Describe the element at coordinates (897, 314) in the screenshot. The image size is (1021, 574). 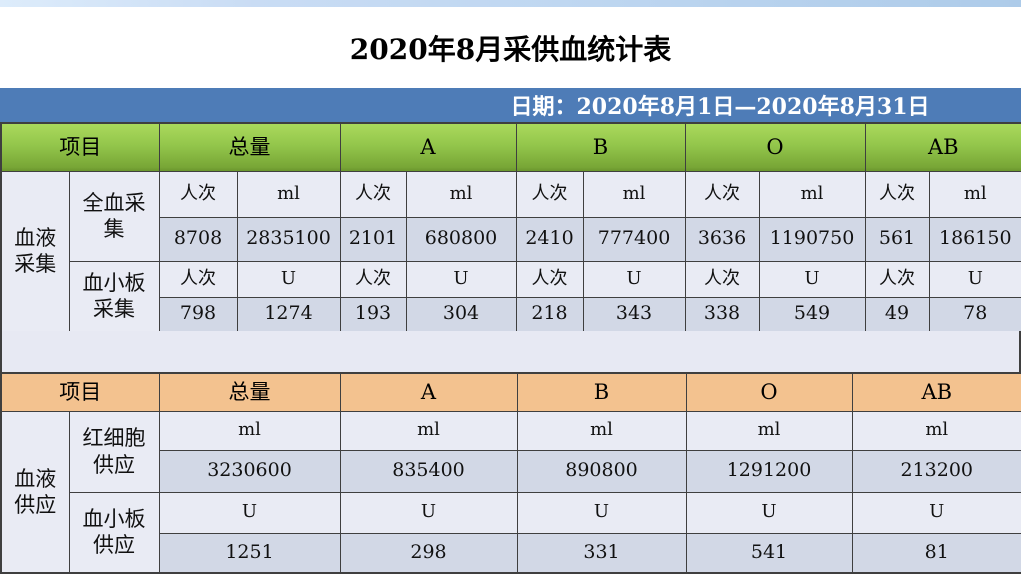
I see `value-cell: 49` at that location.